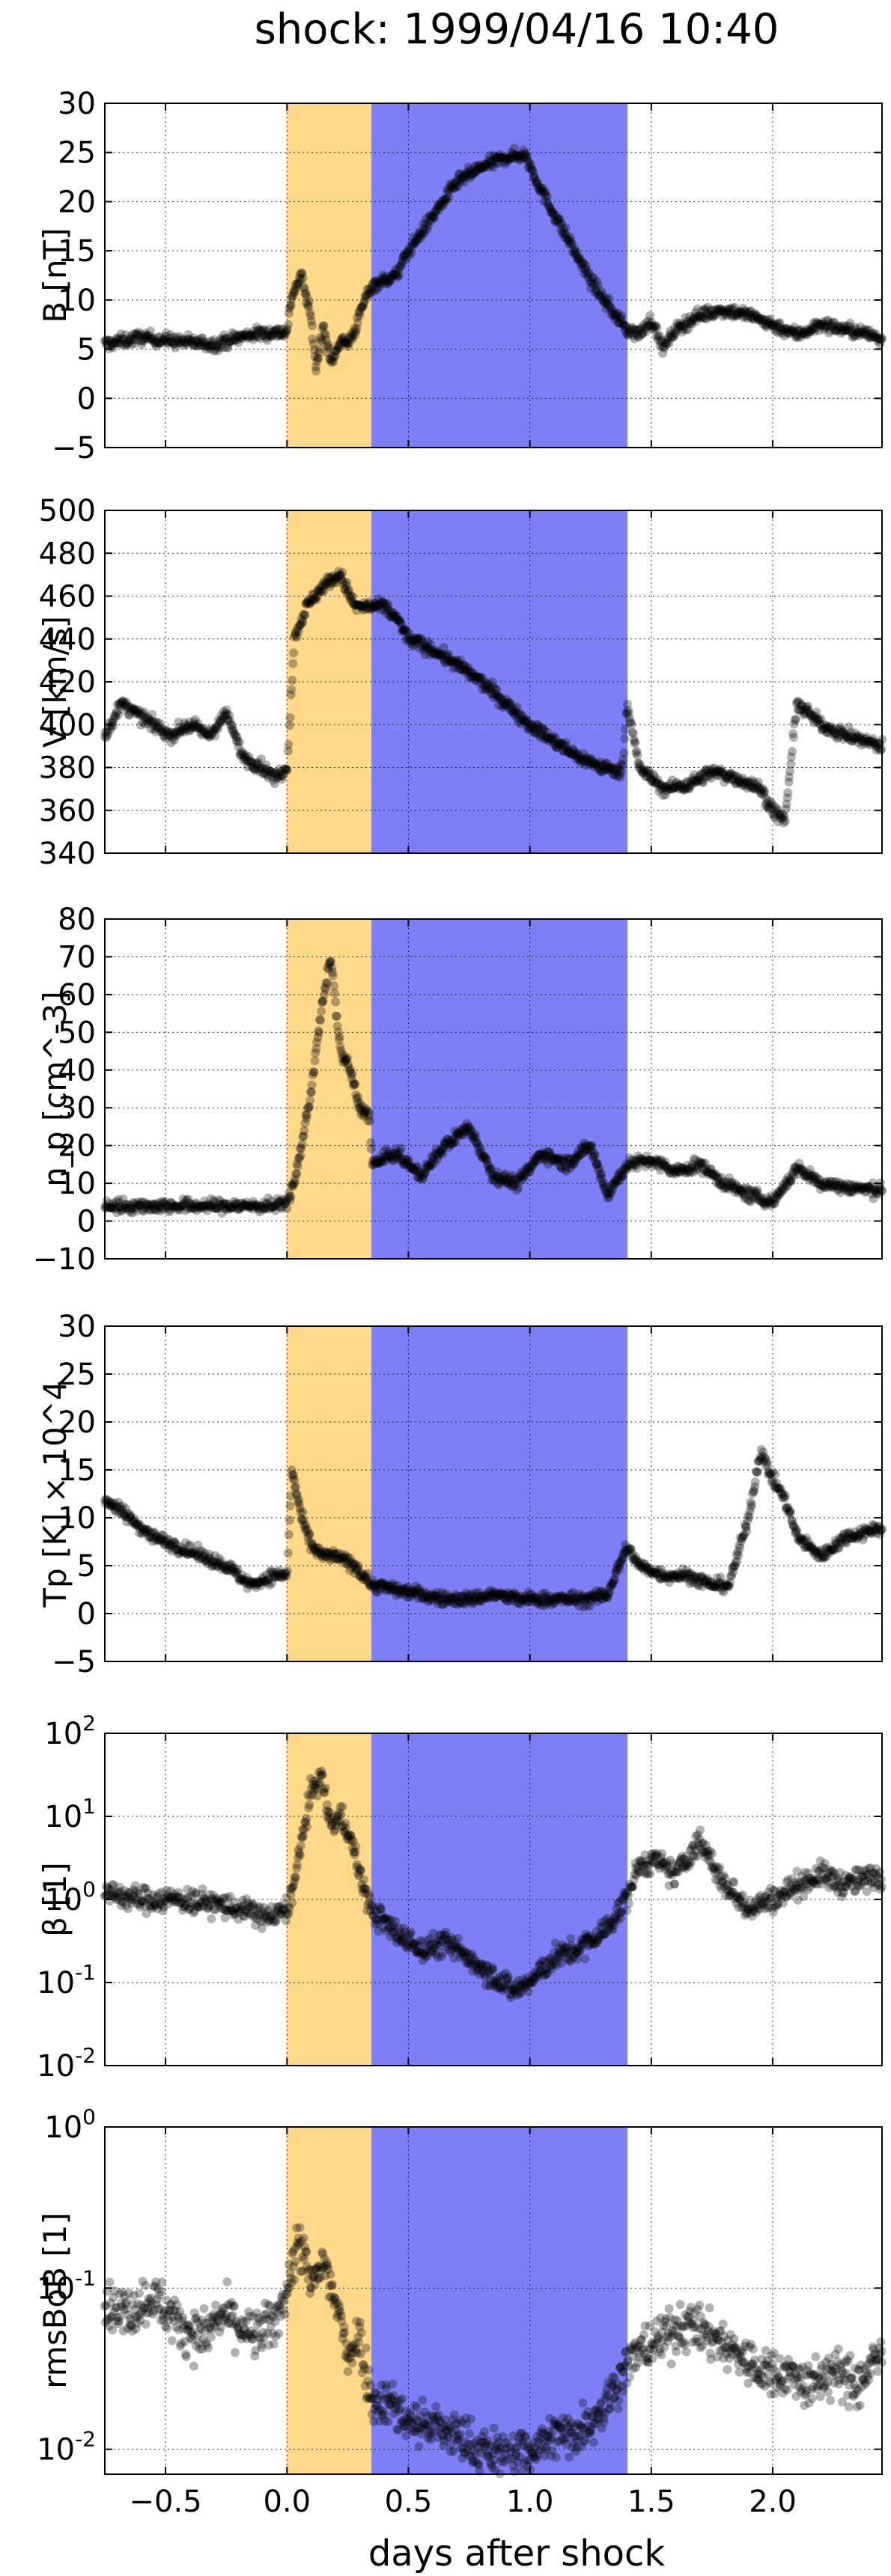 The width and height of the screenshot is (891, 2576). I want to click on y-tick-label: 70, so click(77, 957).